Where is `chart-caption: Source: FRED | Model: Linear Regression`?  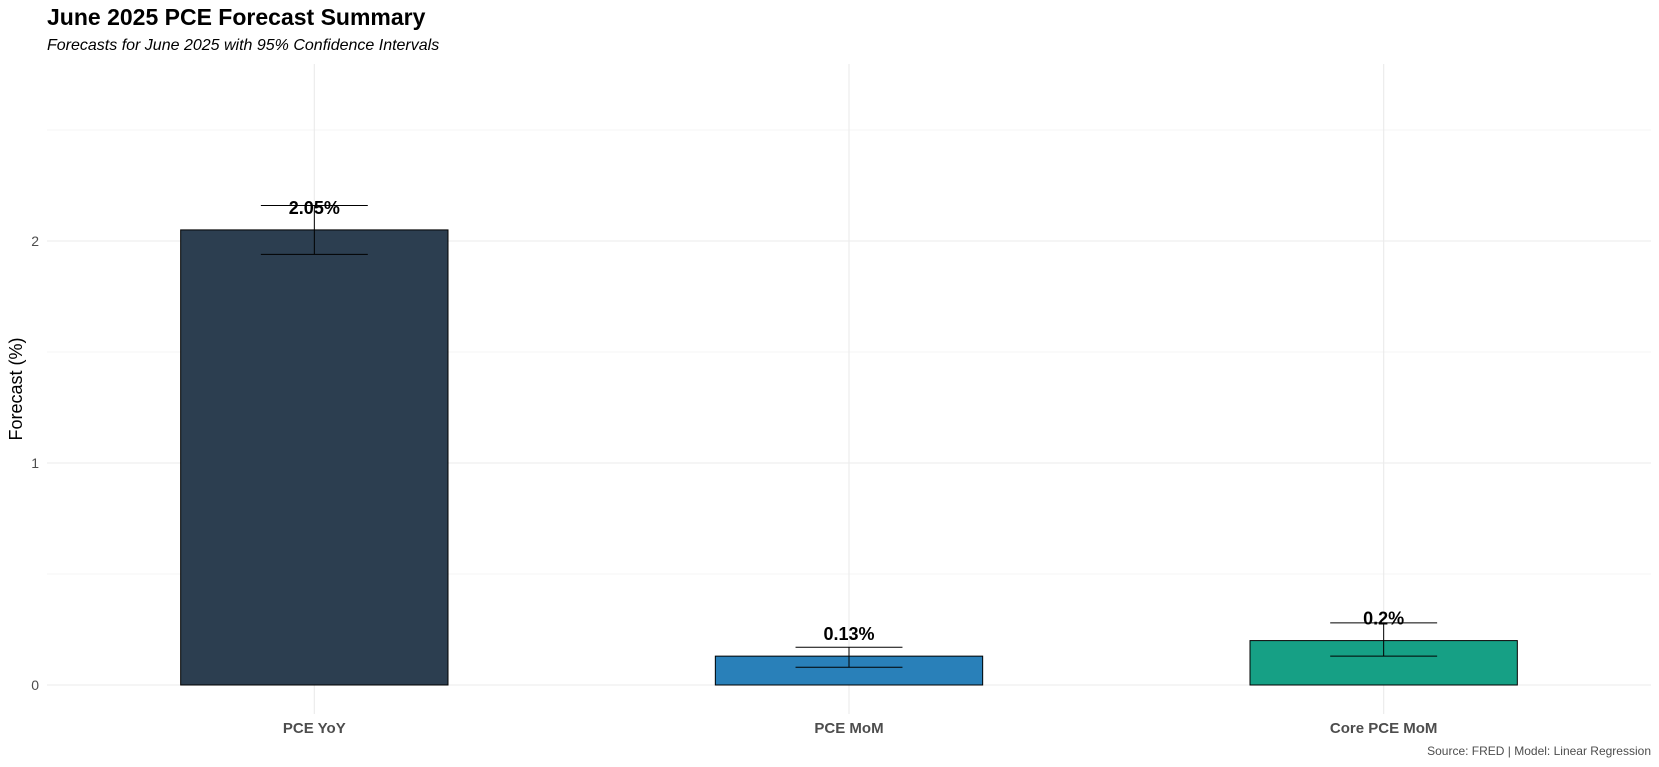 chart-caption: Source: FRED | Model: Linear Regression is located at coordinates (1539, 751).